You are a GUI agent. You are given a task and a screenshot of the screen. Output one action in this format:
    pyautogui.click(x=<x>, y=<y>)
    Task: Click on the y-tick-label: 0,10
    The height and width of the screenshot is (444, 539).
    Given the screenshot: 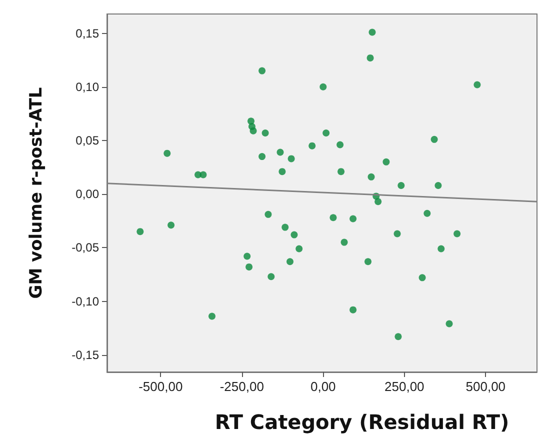 What is the action you would take?
    pyautogui.click(x=88, y=87)
    